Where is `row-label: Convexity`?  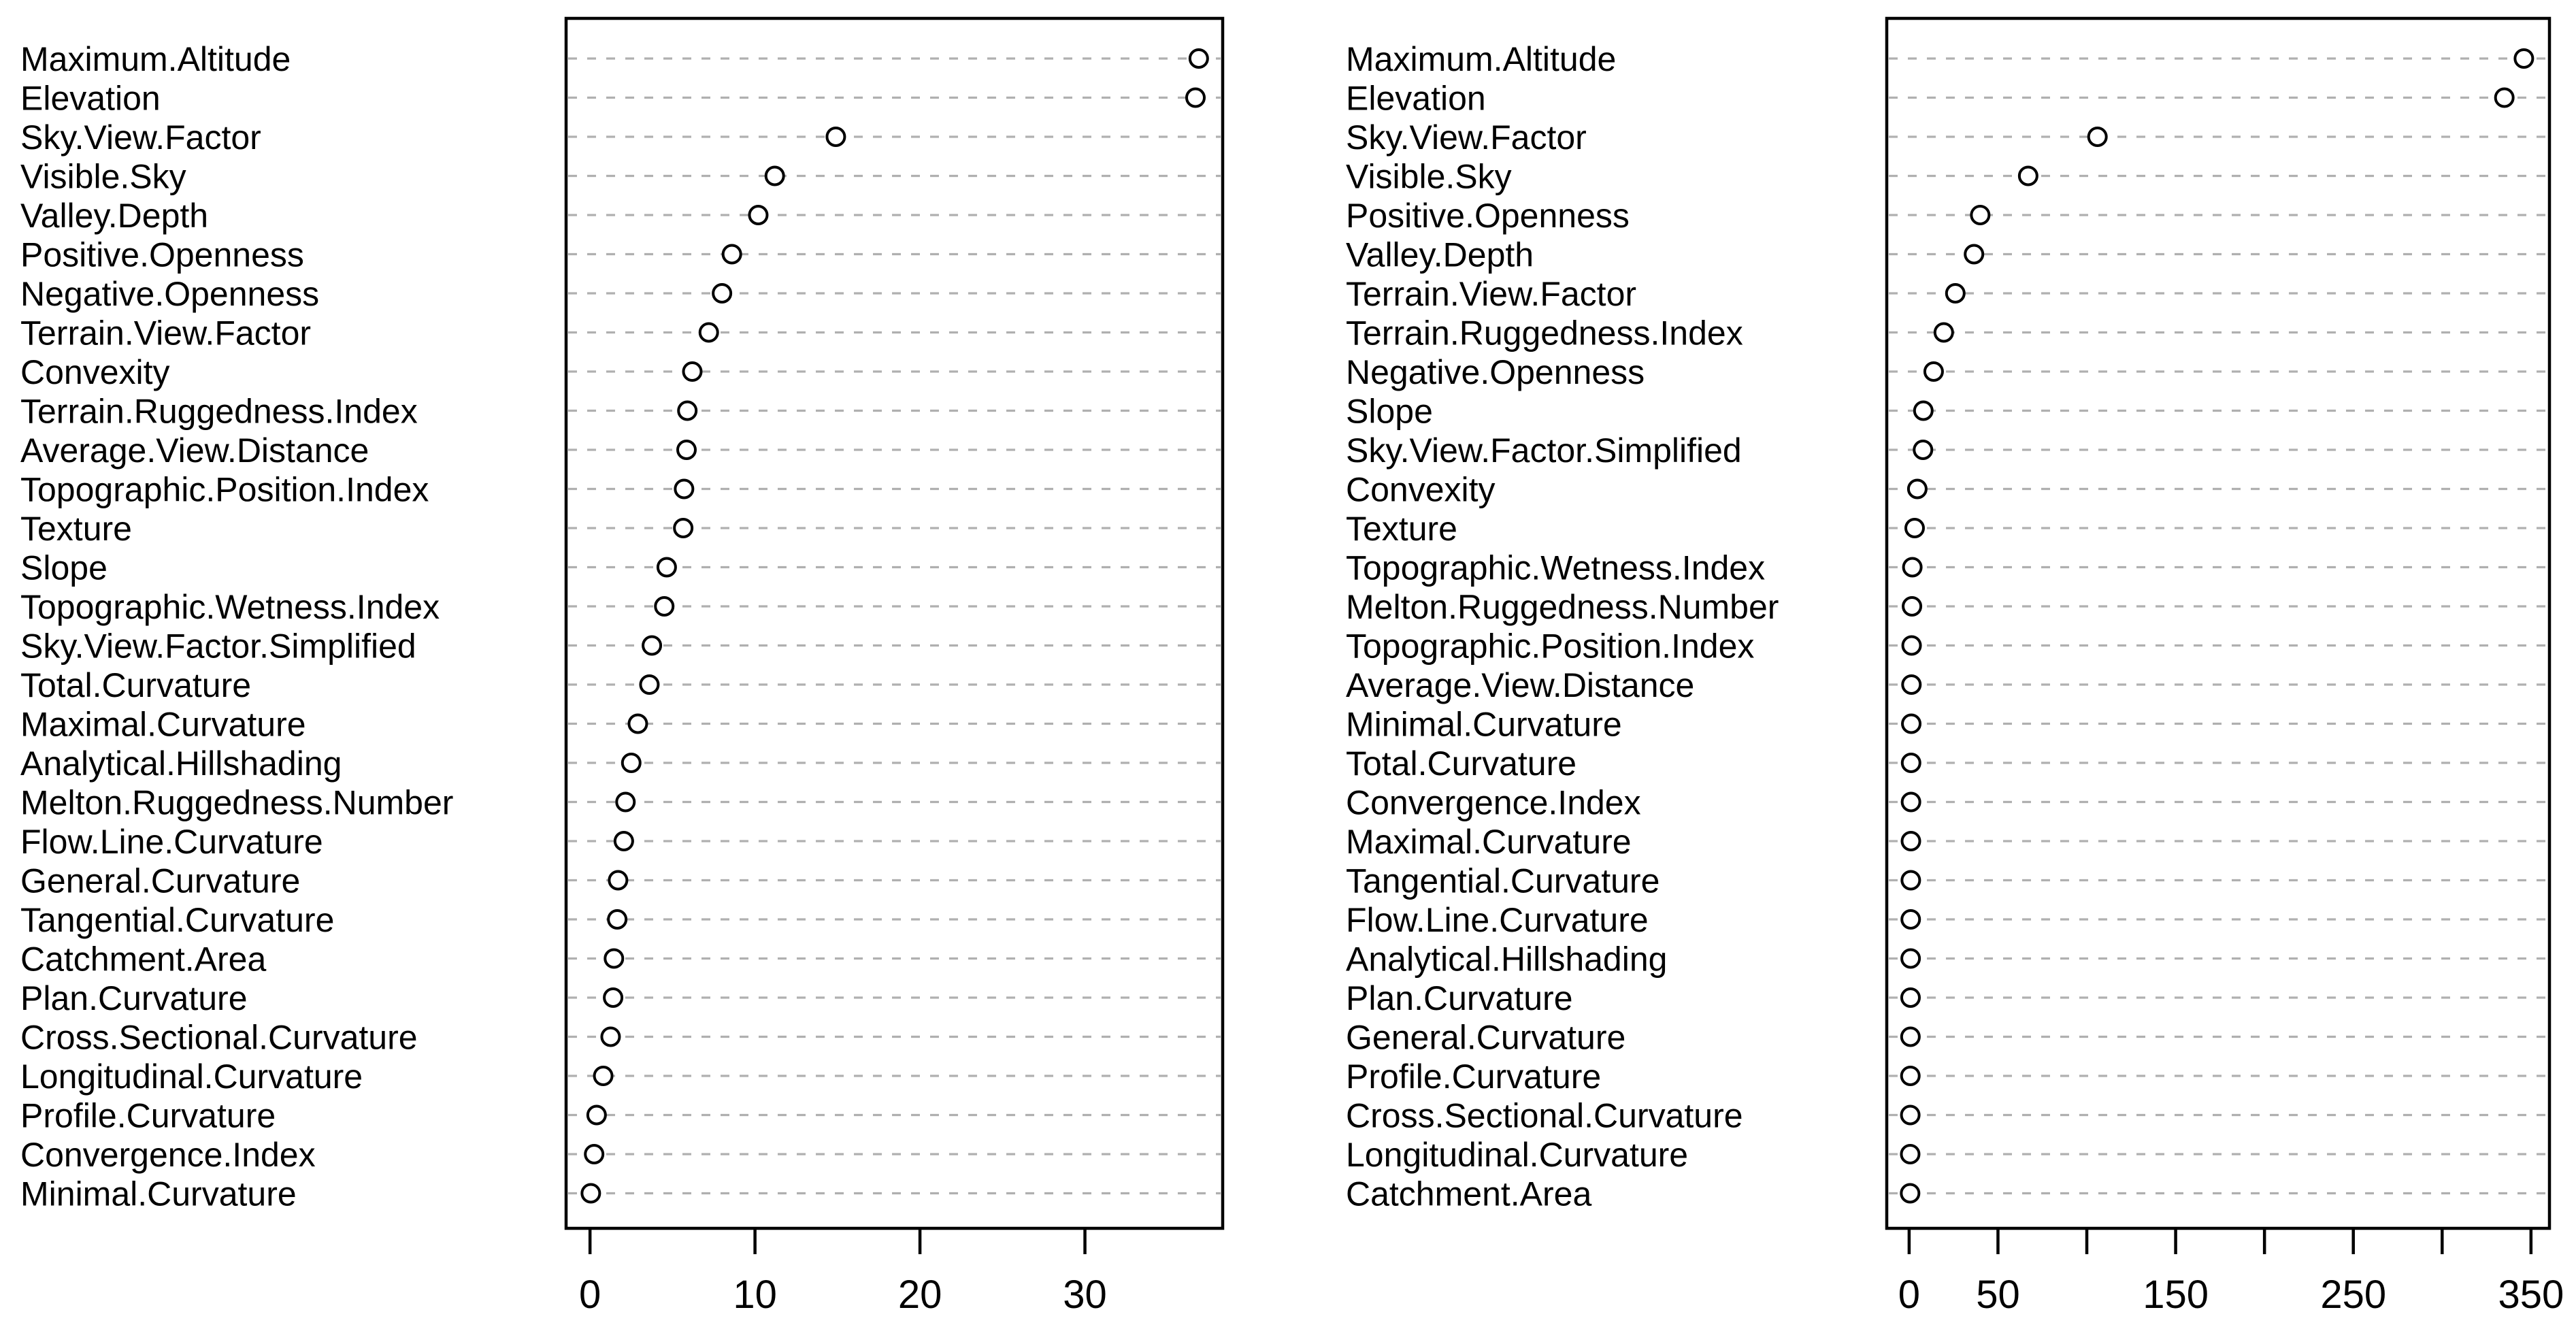
row-label: Convexity is located at coordinates (95, 372).